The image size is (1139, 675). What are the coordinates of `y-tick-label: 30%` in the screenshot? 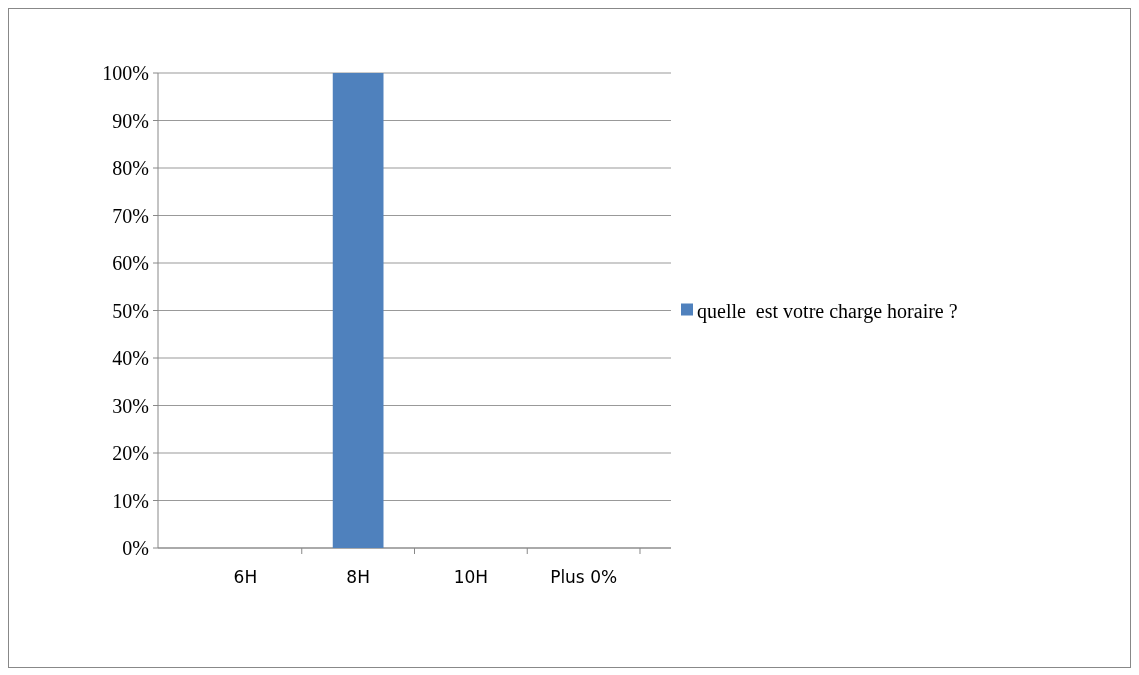 It's located at (130, 405).